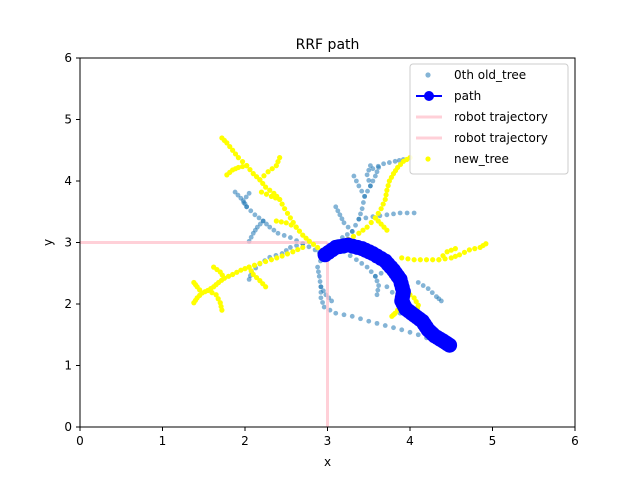 The image size is (640, 480). What do you see at coordinates (48, 242) in the screenshot?
I see `y-axis-label: y` at bounding box center [48, 242].